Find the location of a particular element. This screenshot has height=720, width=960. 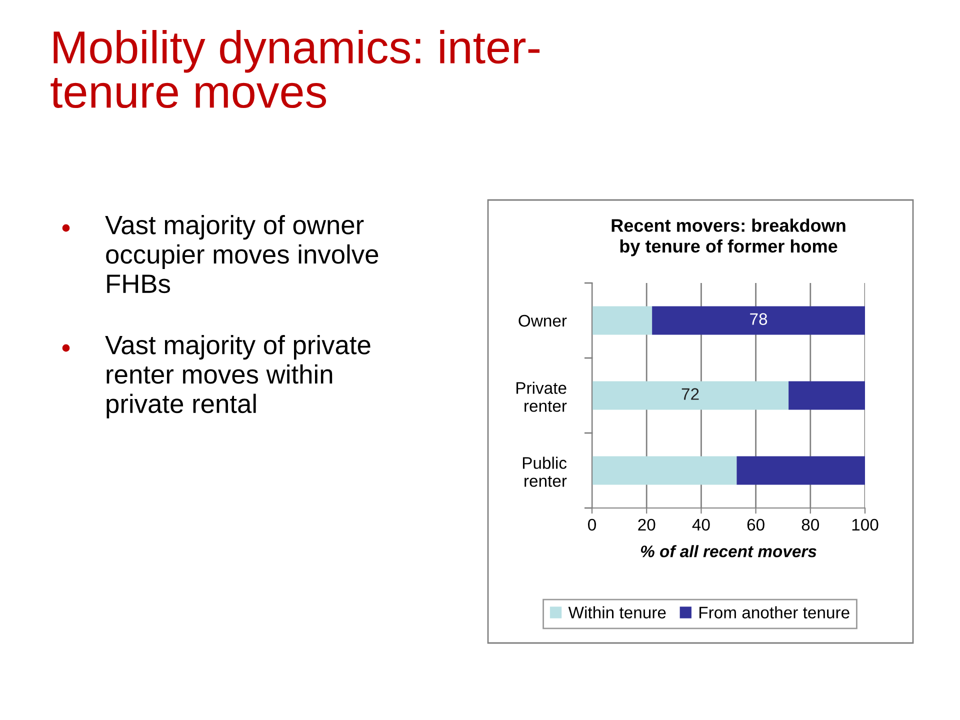

chart-title: Recent movers: breakdown by tenure of former home is located at coordinates (729, 237).